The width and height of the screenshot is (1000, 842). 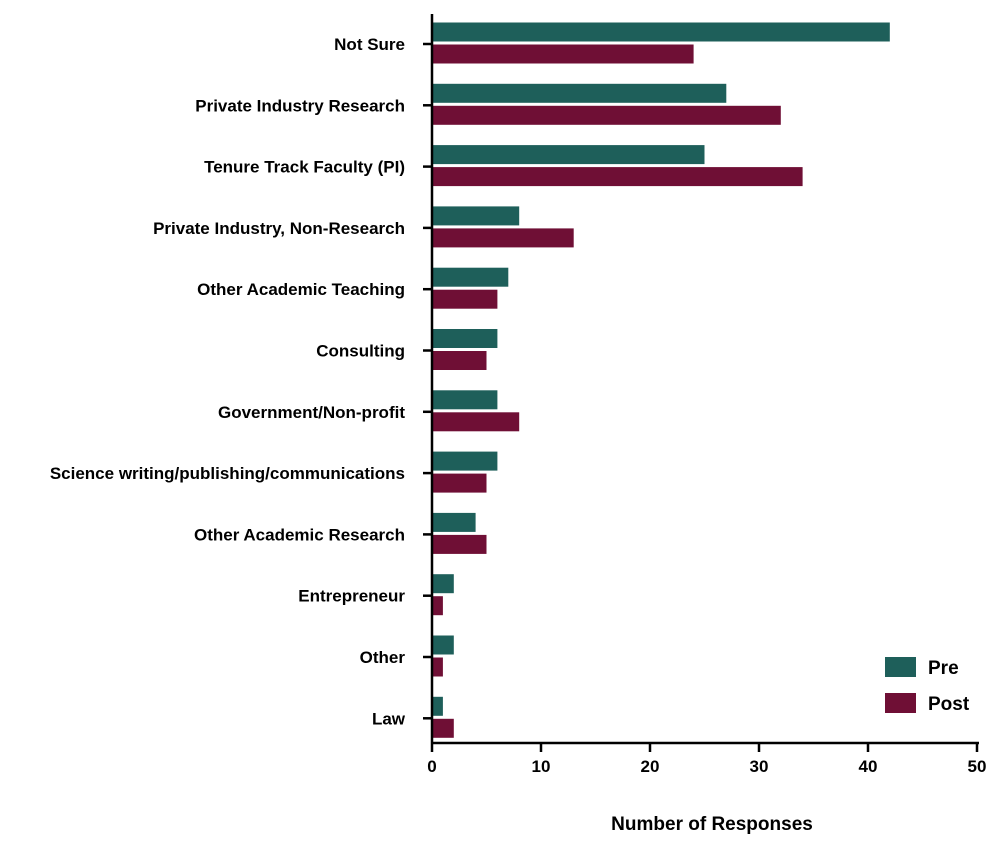 I want to click on legend-swatch-pre, so click(x=900, y=667).